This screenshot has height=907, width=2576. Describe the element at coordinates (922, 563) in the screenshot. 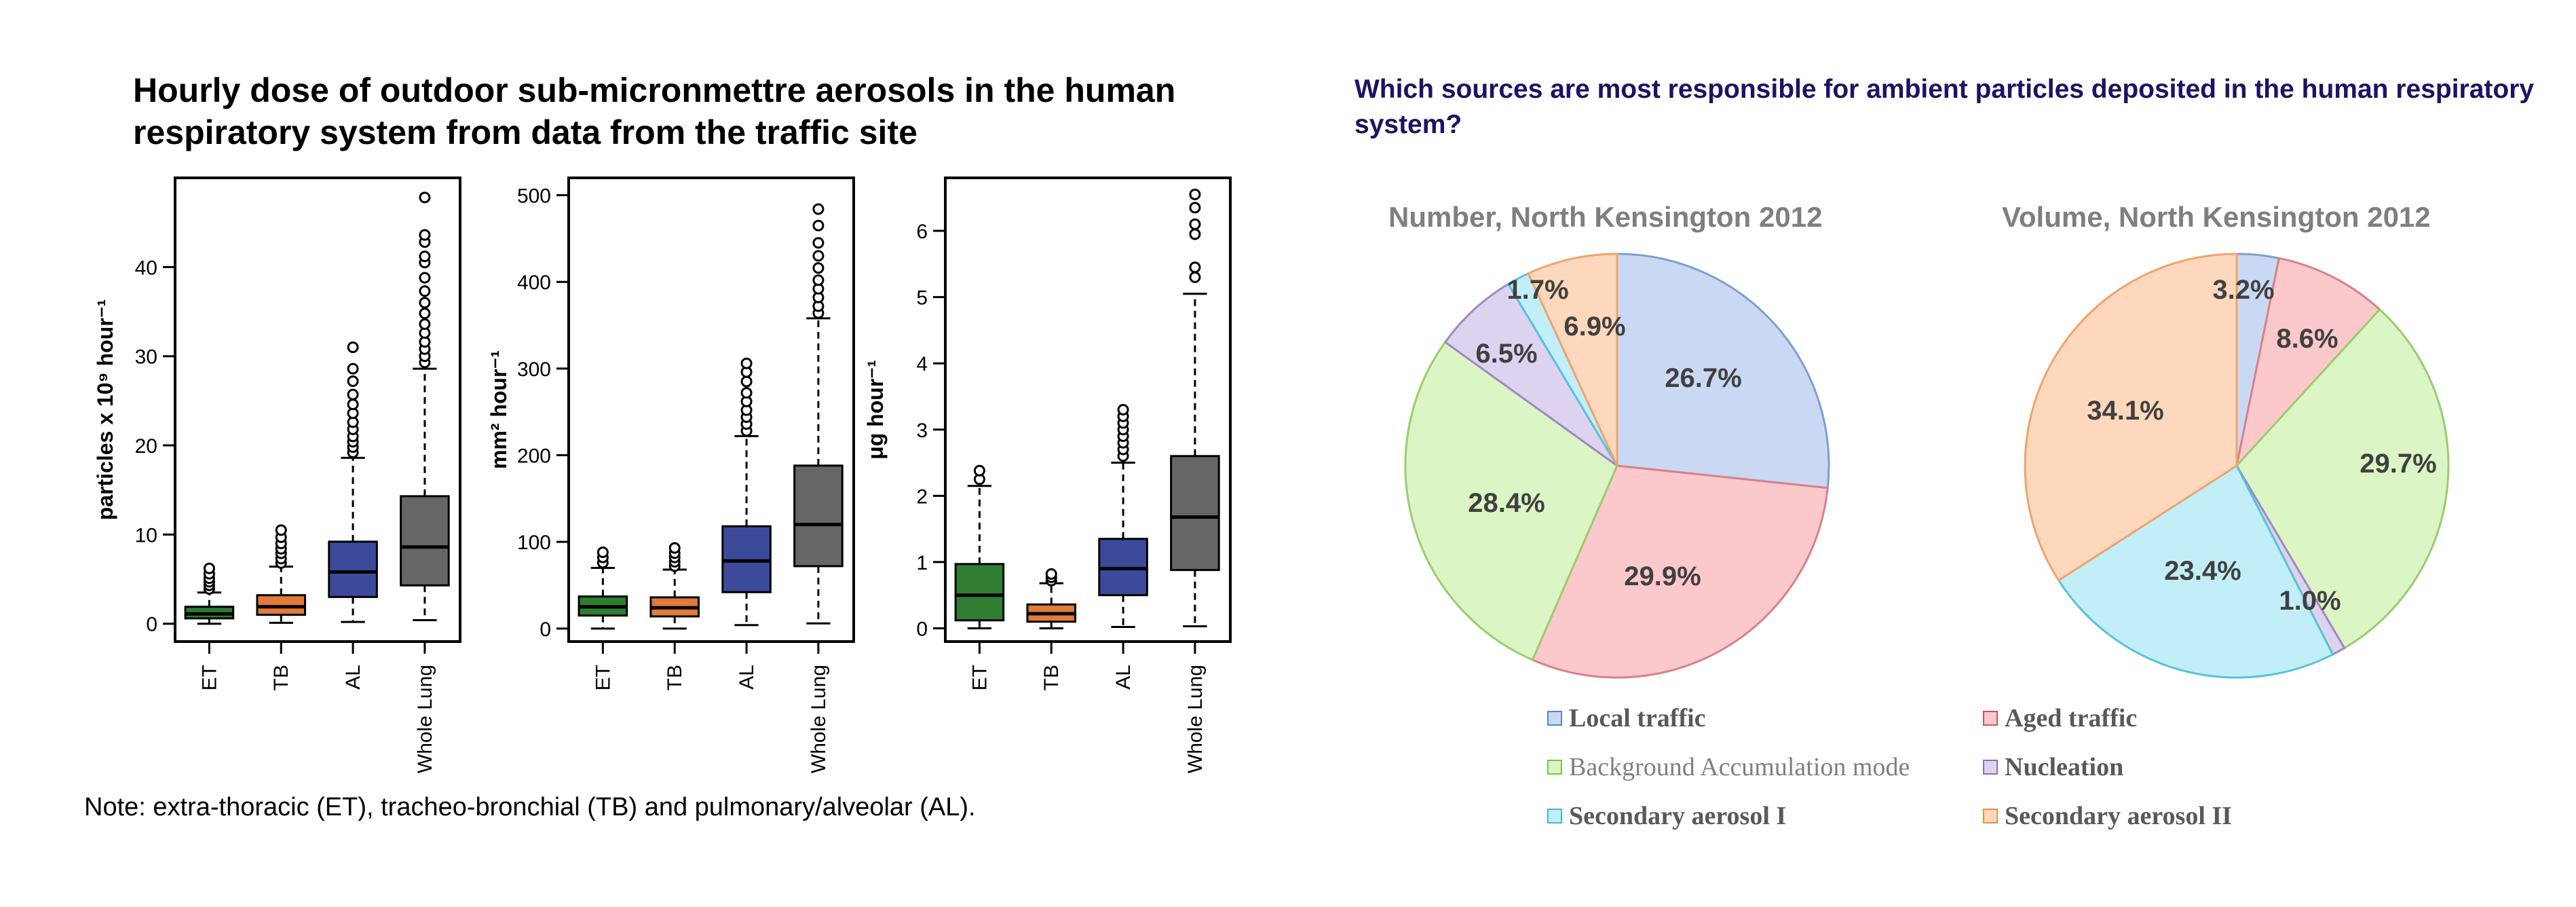

I see `y-tick-label: 1` at that location.